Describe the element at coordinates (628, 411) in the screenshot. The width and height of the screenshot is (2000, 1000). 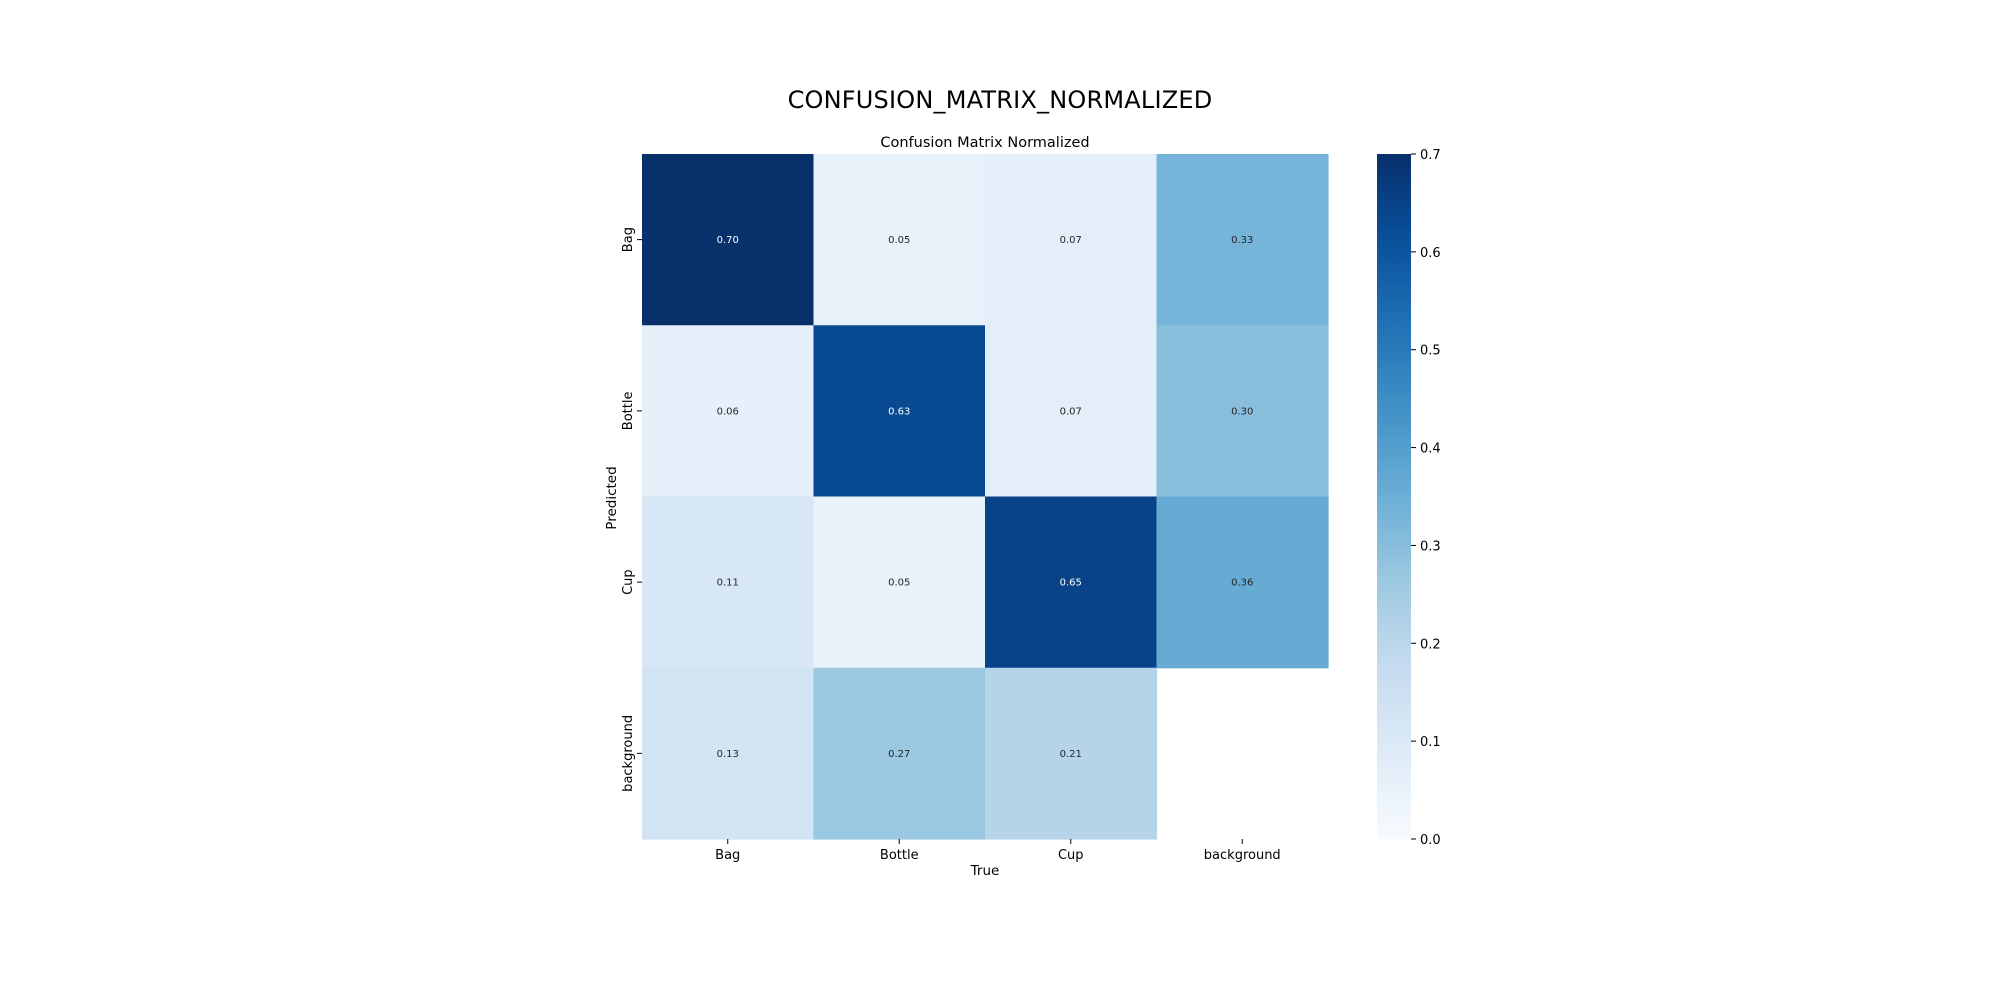
I see `y-tick-label: Bottle` at that location.